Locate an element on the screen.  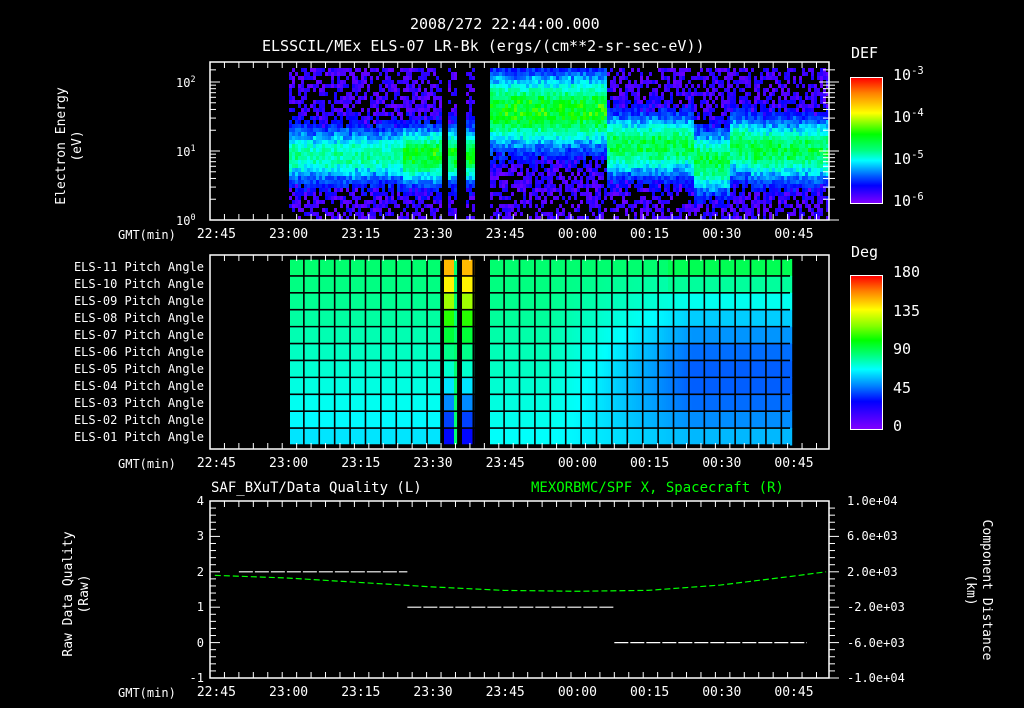
panel2-colorbar is located at coordinates (866, 352).